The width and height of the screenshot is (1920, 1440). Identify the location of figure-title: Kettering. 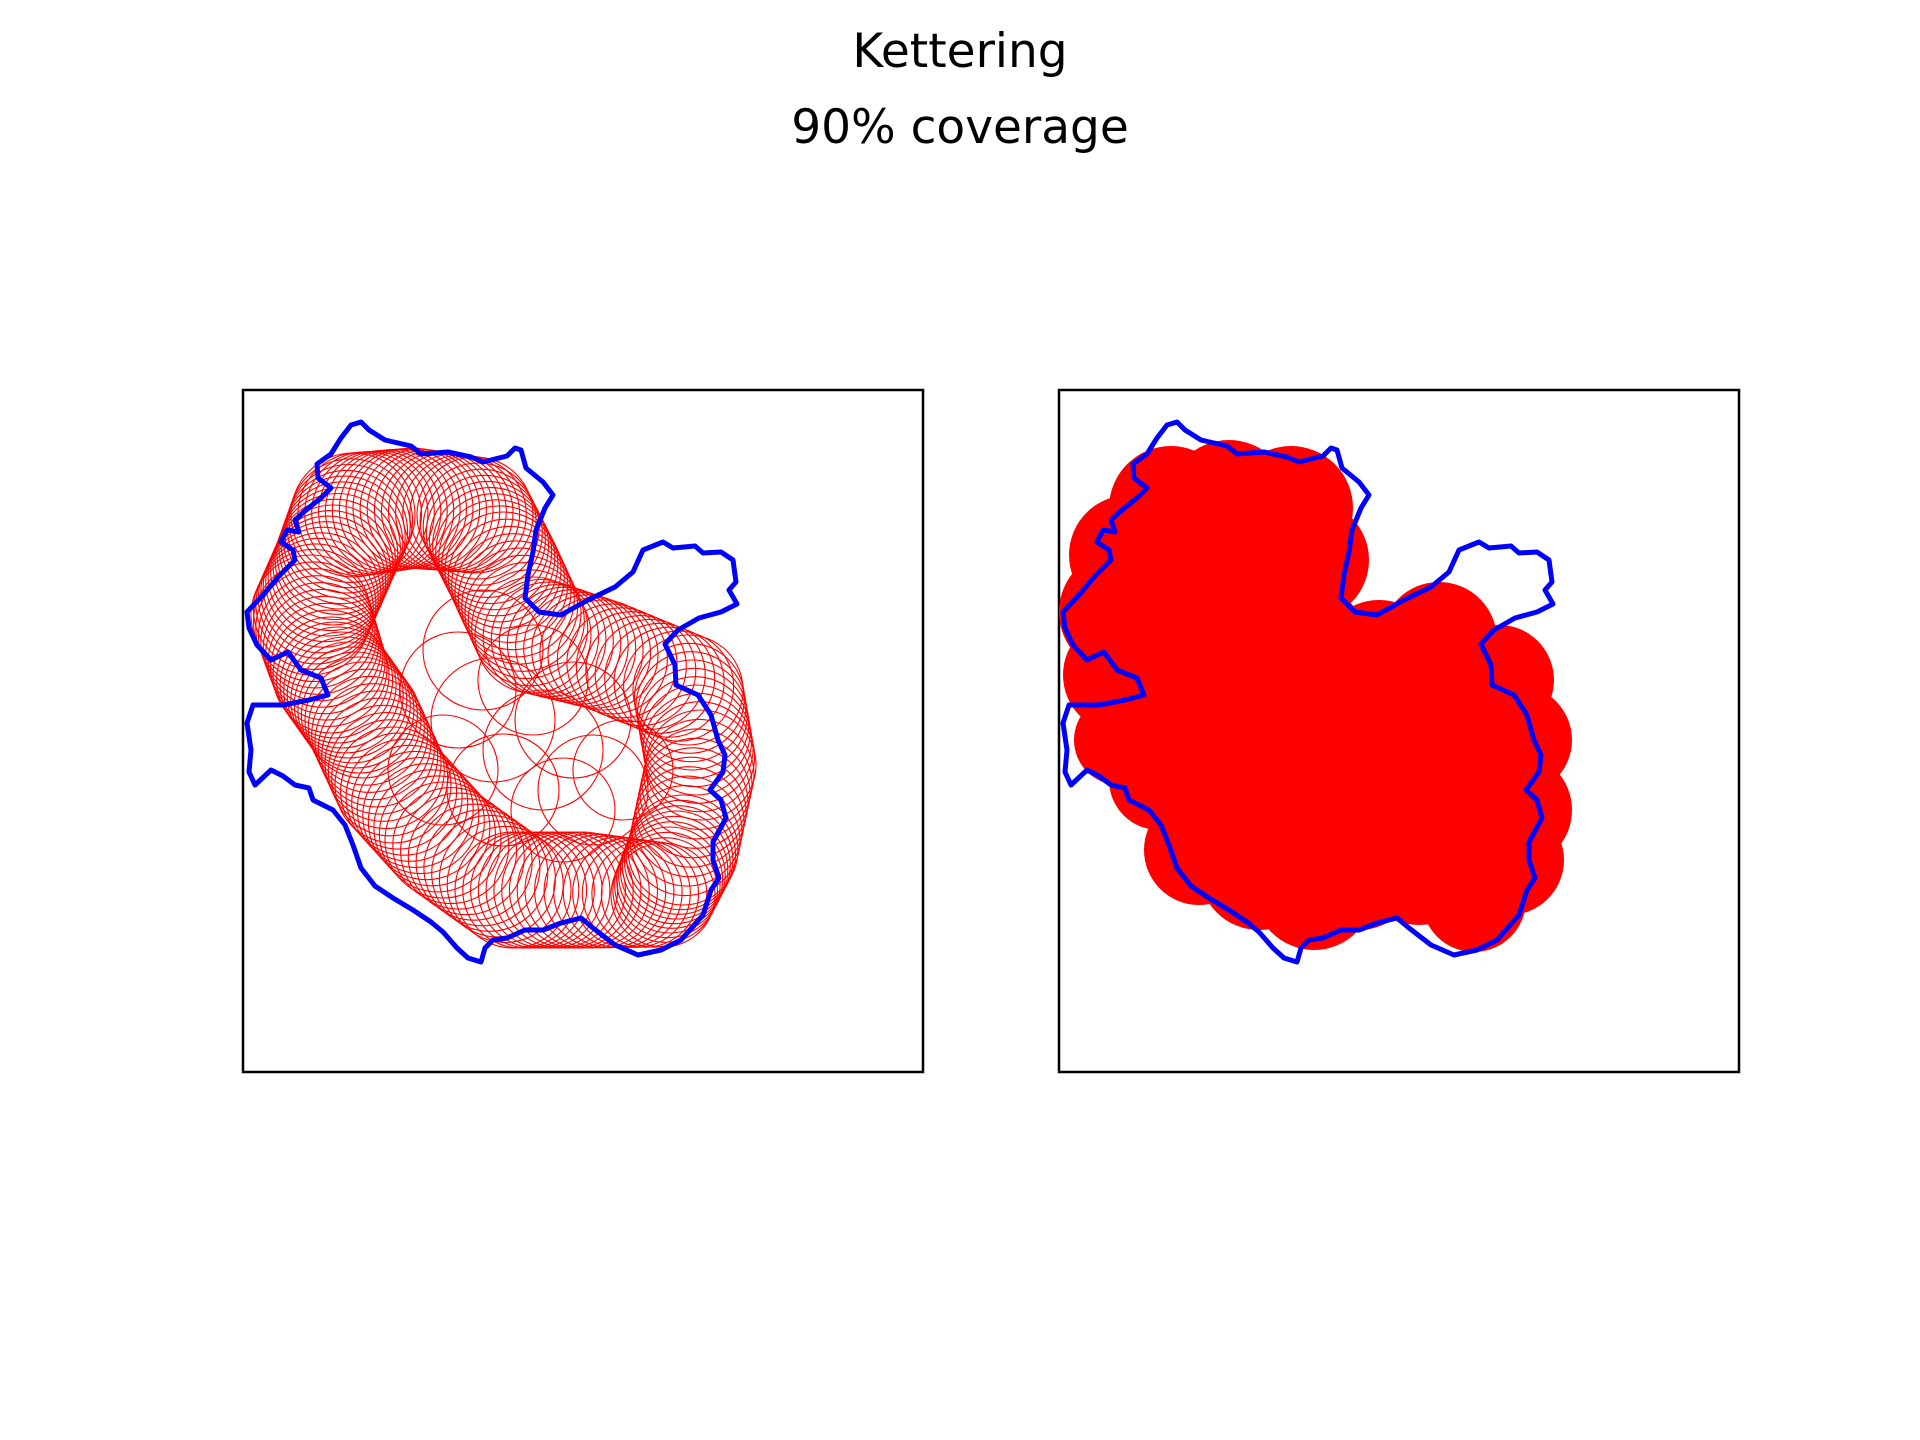
(960, 51).